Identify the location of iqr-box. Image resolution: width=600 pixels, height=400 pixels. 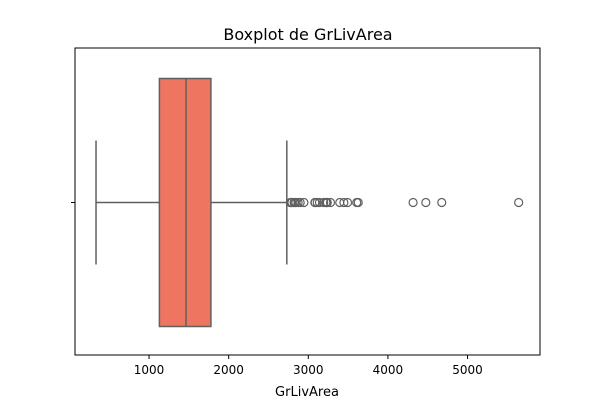
(185, 202).